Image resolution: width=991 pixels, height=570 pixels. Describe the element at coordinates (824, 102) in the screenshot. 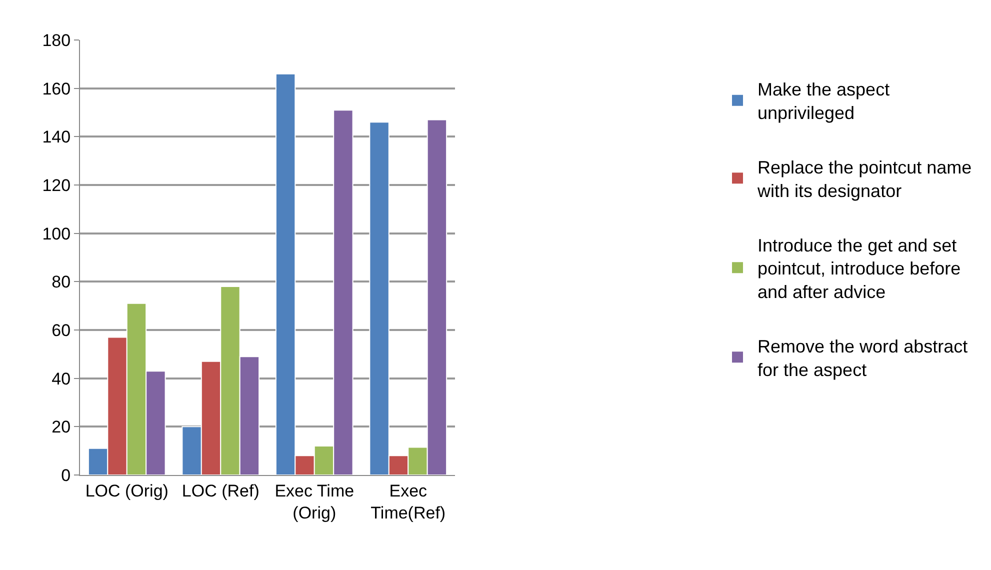

I see `legend-label: Make the aspect unprivileged` at that location.